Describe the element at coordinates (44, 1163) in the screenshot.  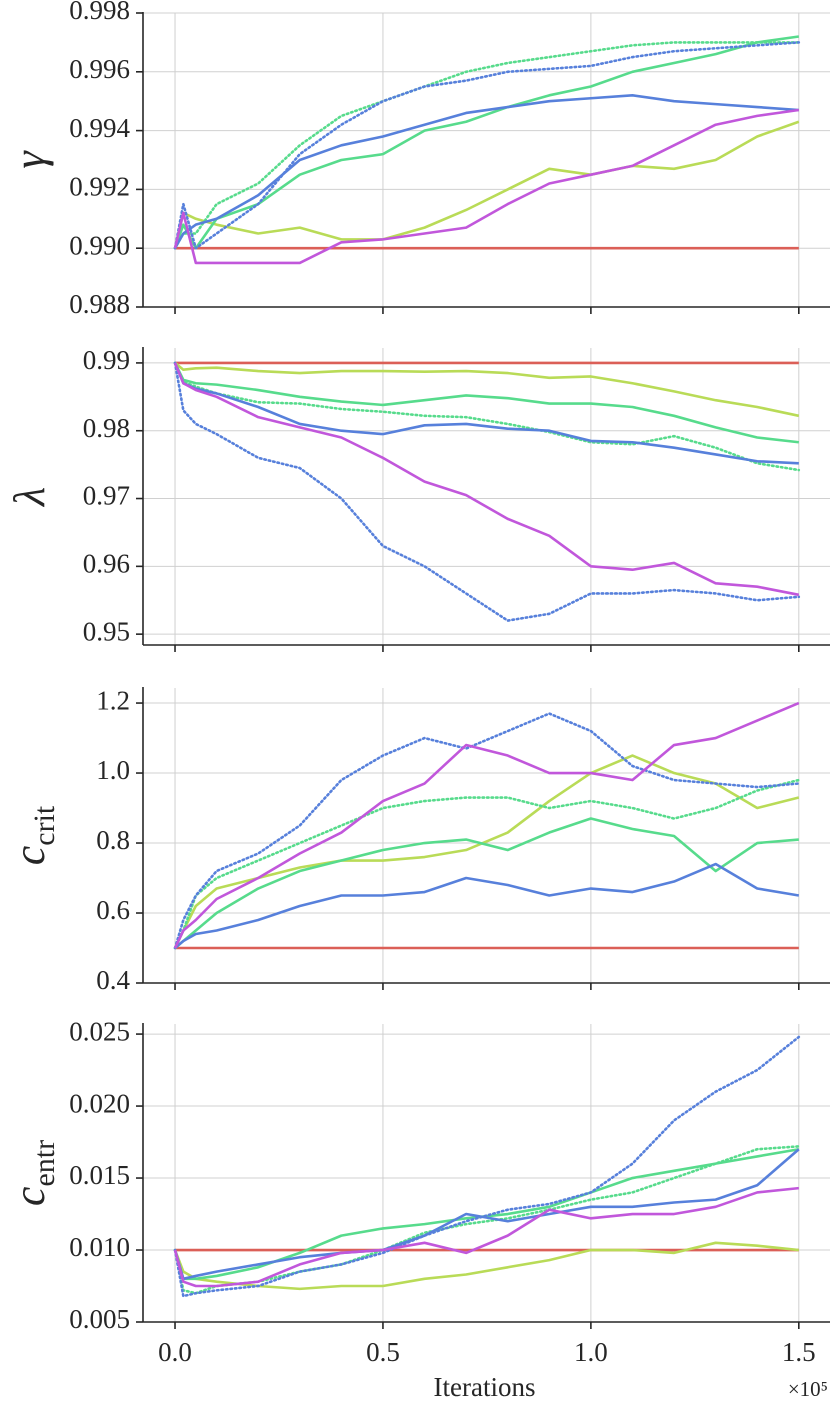
I see `y-axis-label-sub: entr` at that location.